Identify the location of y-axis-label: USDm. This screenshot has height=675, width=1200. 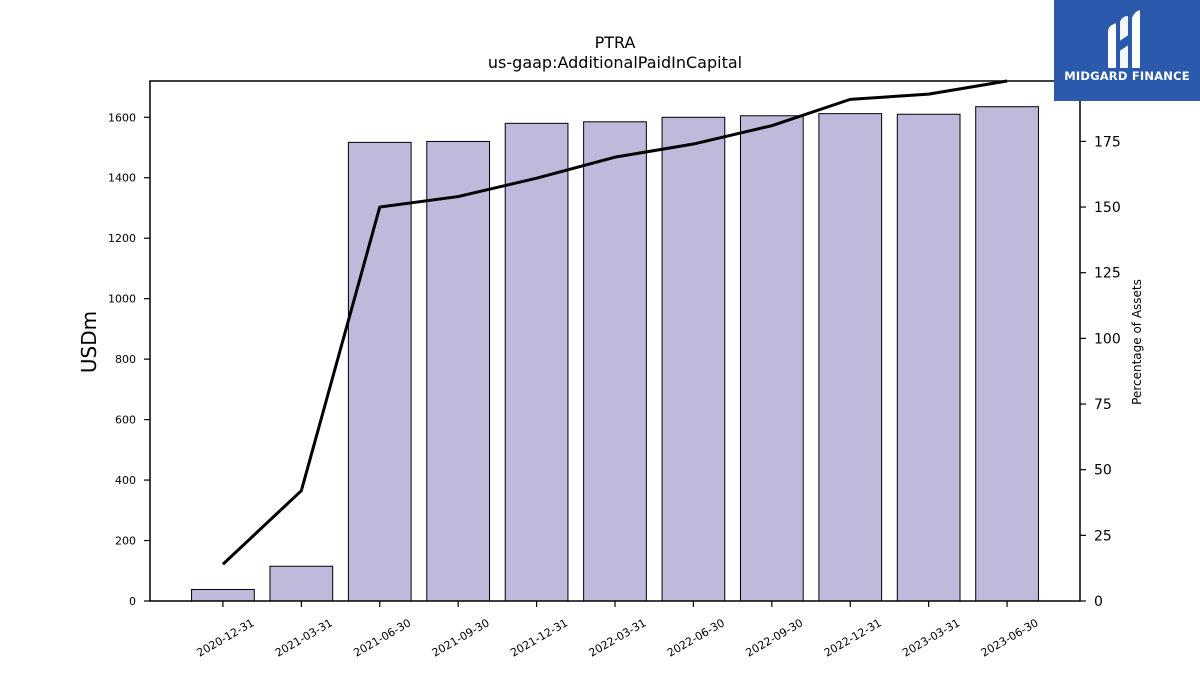
(89, 342).